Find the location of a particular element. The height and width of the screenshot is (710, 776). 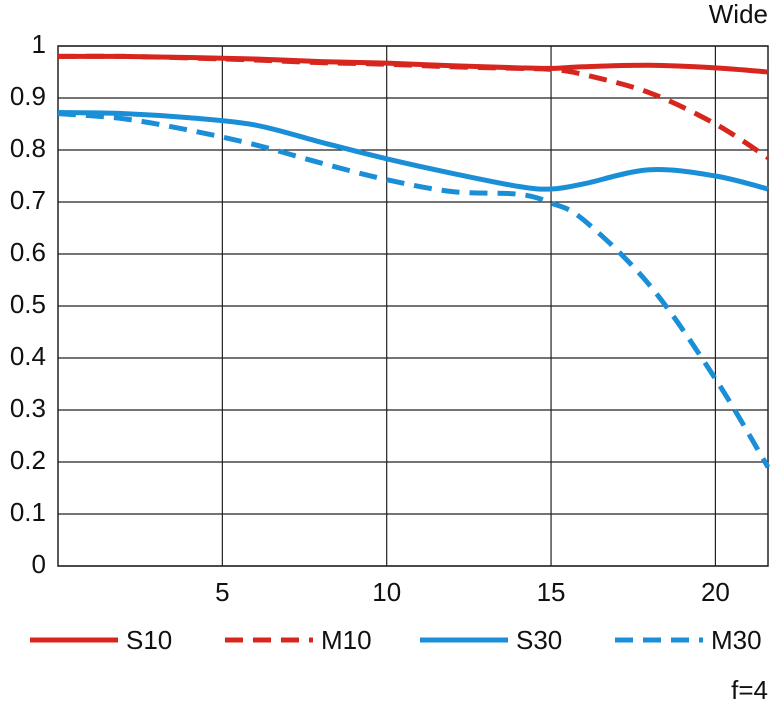

x-tick-label: 15 is located at coordinates (551, 592).